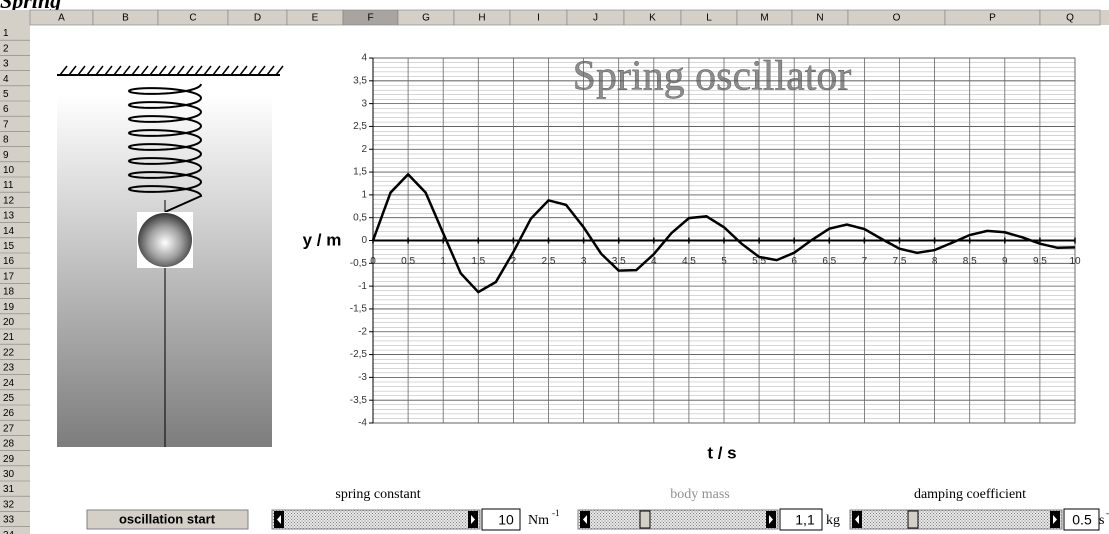 The width and height of the screenshot is (1109, 534). Describe the element at coordinates (9, 444) in the screenshot. I see `row-header-label: 28` at that location.